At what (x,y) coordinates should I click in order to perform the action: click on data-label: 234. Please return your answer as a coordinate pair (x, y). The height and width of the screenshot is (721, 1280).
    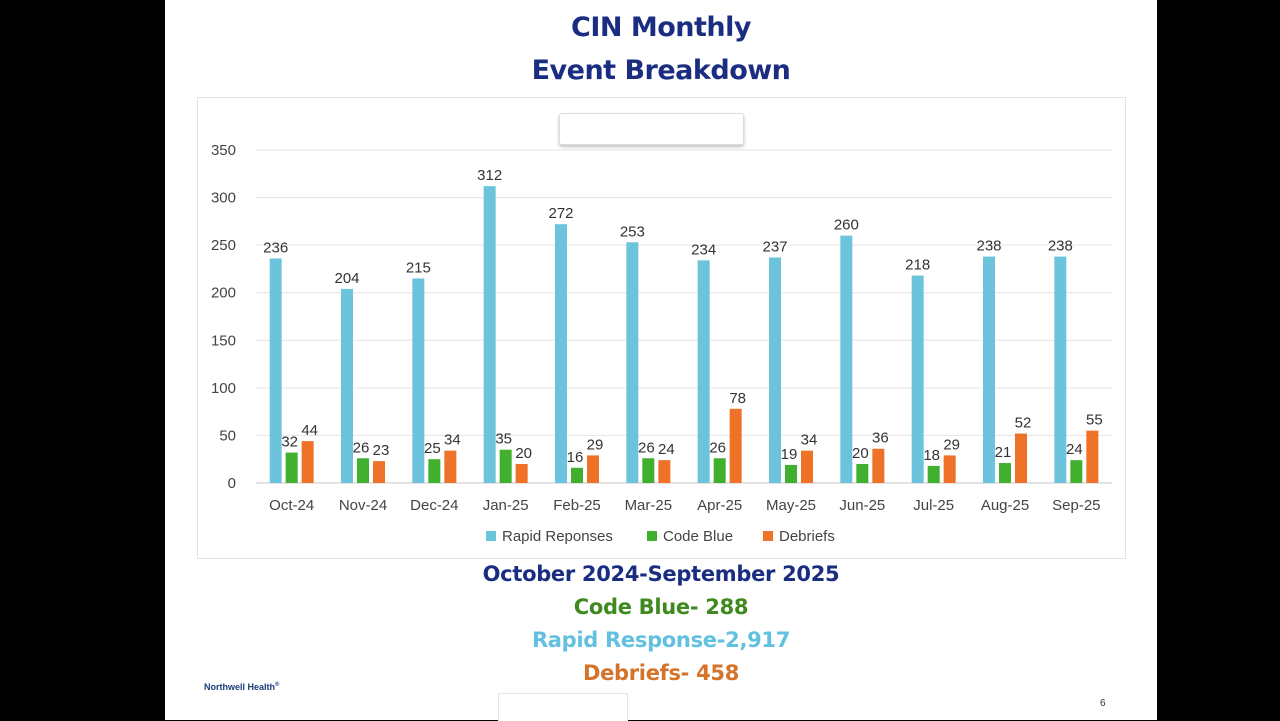
    Looking at the image, I should click on (703, 249).